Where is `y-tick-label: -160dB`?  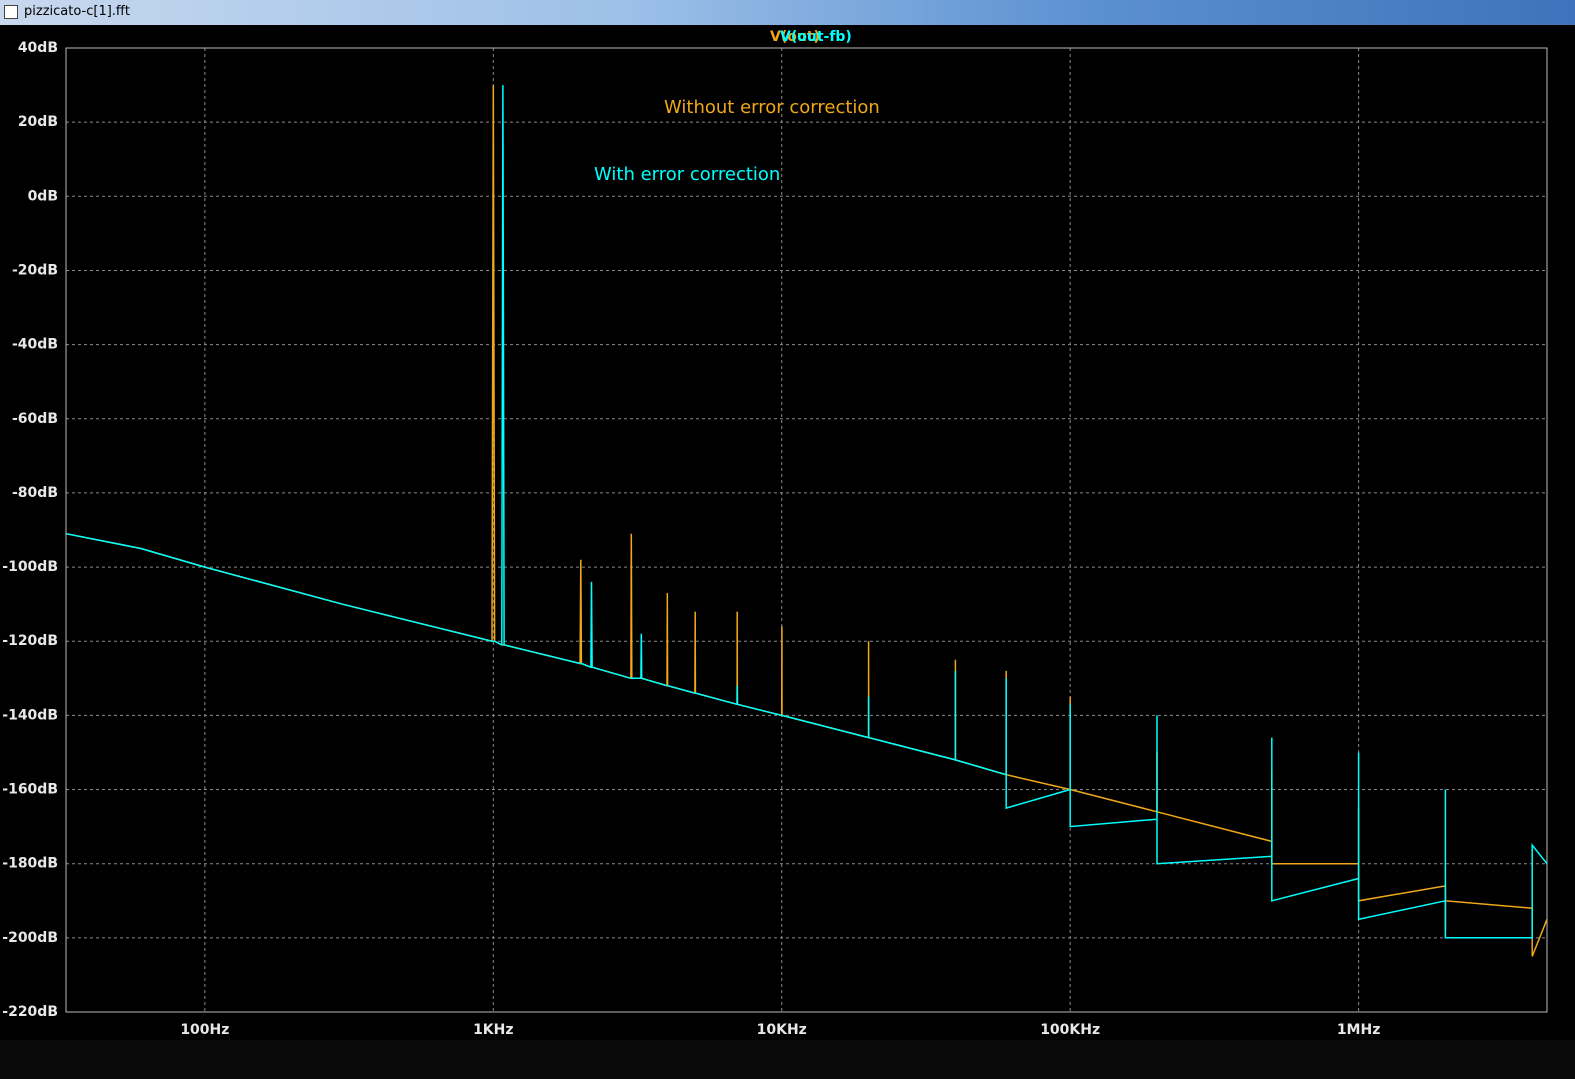
y-tick-label: -160dB is located at coordinates (30, 790).